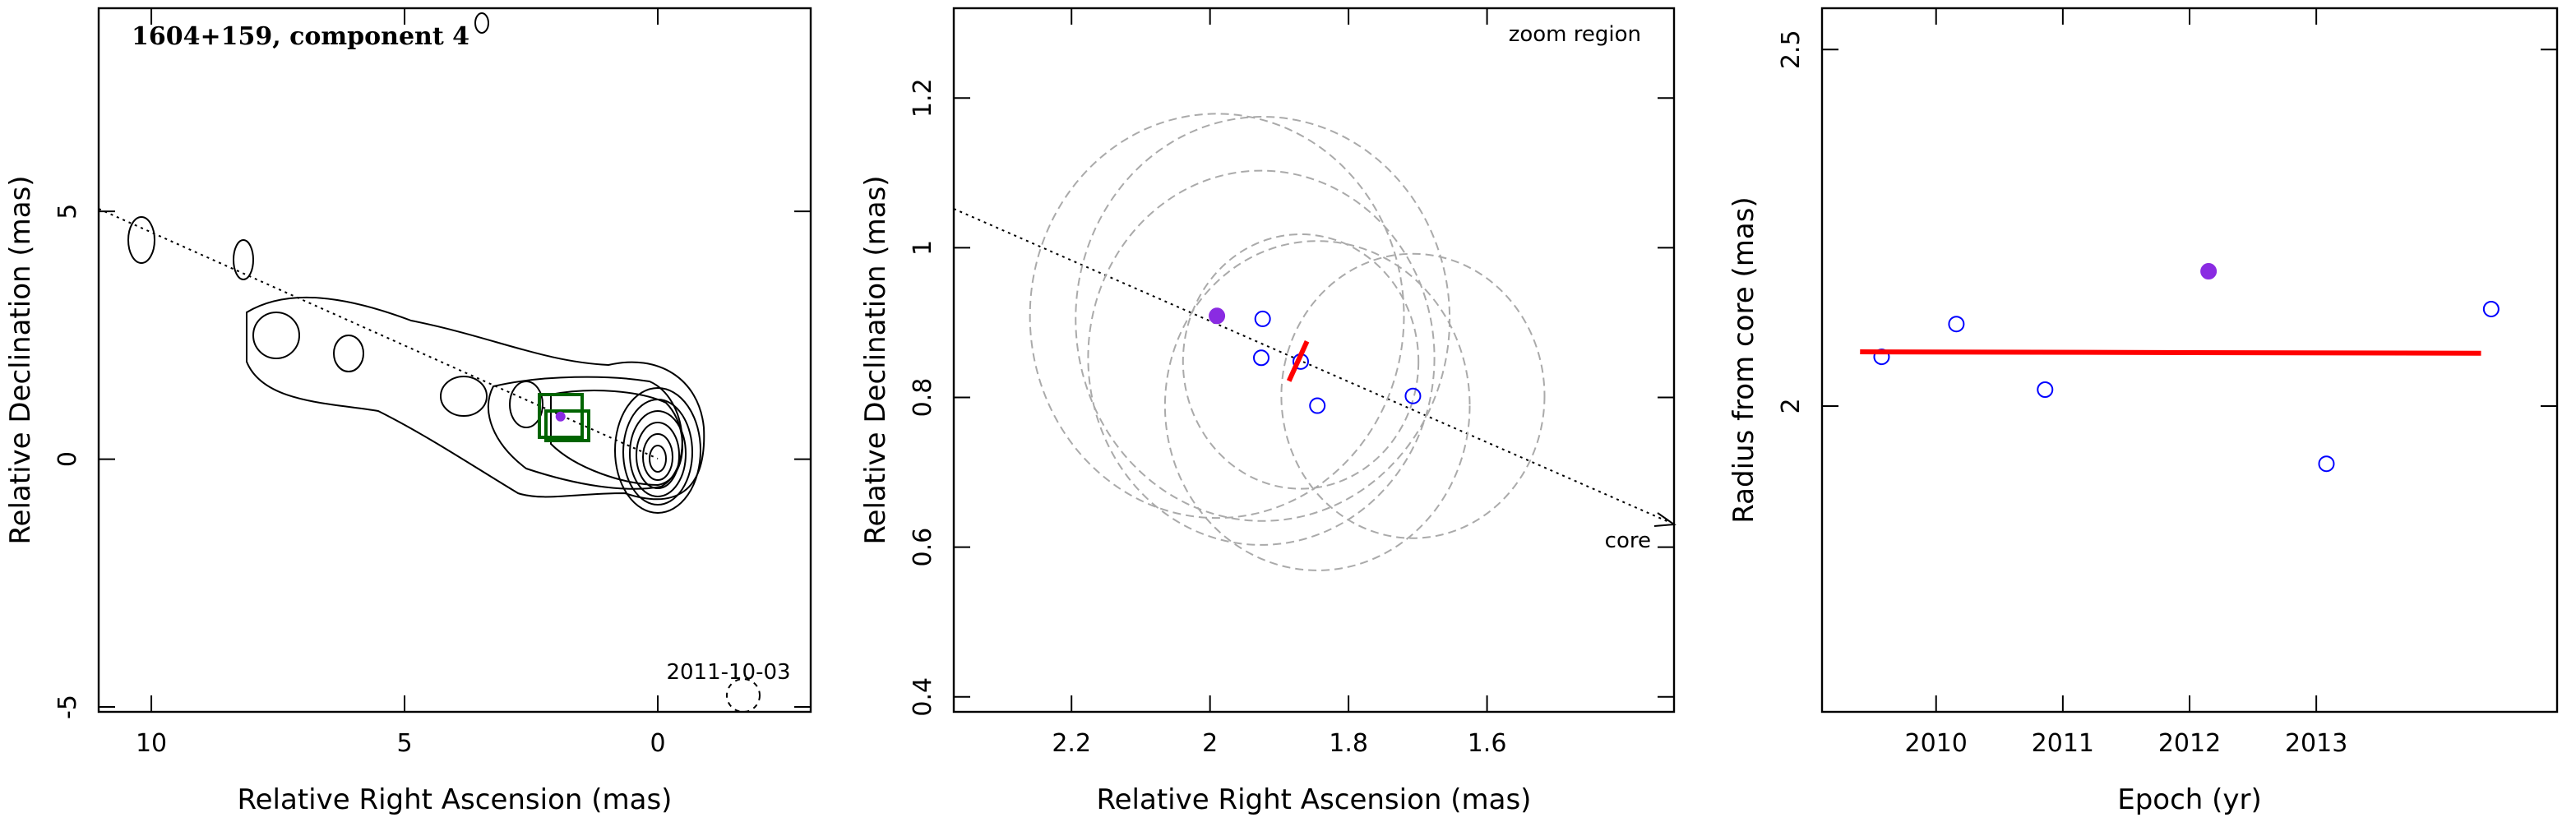 Image resolution: width=2576 pixels, height=822 pixels. I want to click on y-tick-label: 0.6, so click(923, 547).